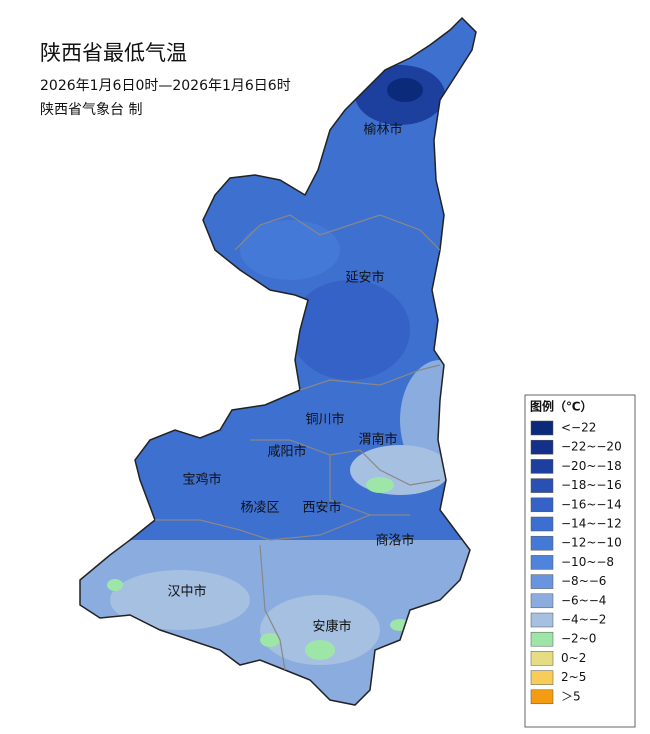 The height and width of the screenshot is (734, 650). What do you see at coordinates (394, 541) in the screenshot?
I see `city-label: 商洛市` at bounding box center [394, 541].